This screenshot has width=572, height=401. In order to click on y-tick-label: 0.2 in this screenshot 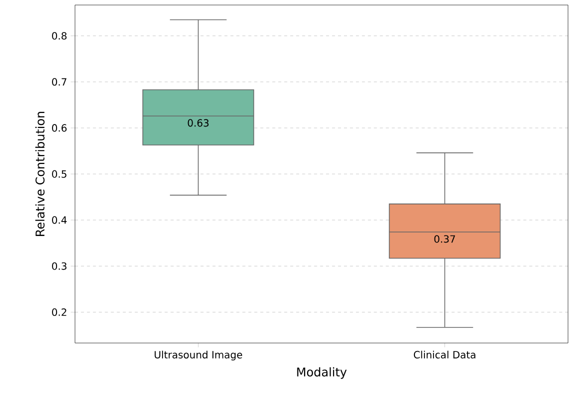, I will do `click(59, 312)`.